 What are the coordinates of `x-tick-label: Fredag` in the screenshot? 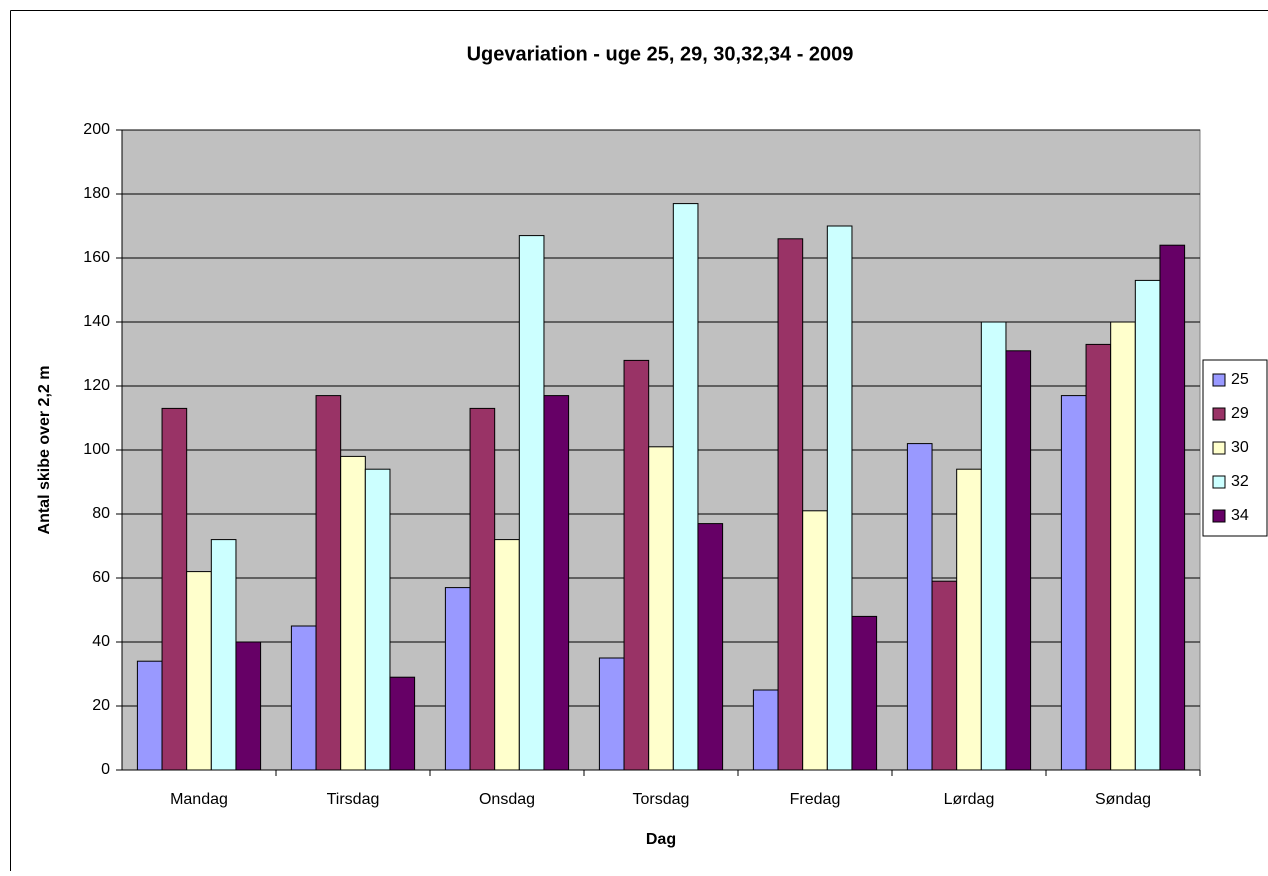 It's located at (815, 799).